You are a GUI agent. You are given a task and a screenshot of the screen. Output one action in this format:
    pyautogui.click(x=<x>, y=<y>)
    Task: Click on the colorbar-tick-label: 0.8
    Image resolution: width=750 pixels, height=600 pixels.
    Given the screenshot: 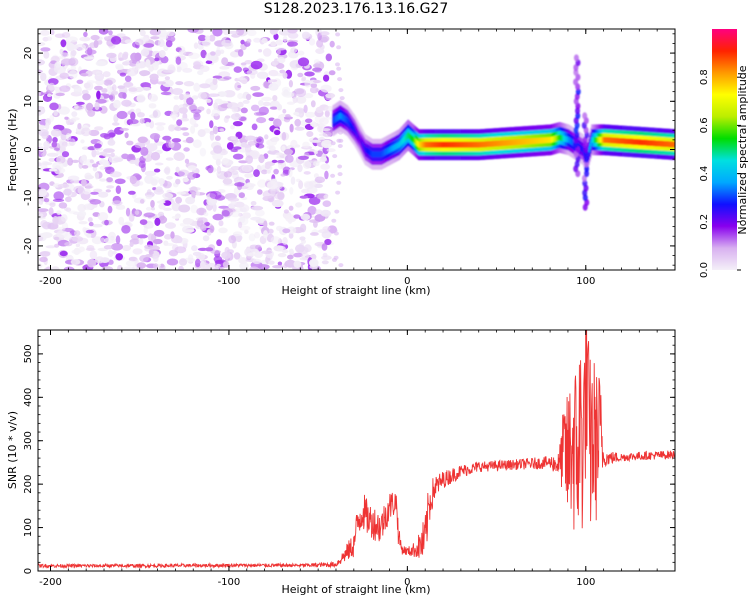 What is the action you would take?
    pyautogui.click(x=704, y=77)
    